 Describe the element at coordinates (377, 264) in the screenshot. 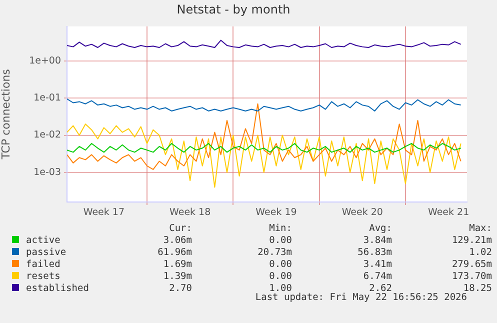

I see `text: 3.41m` at that location.